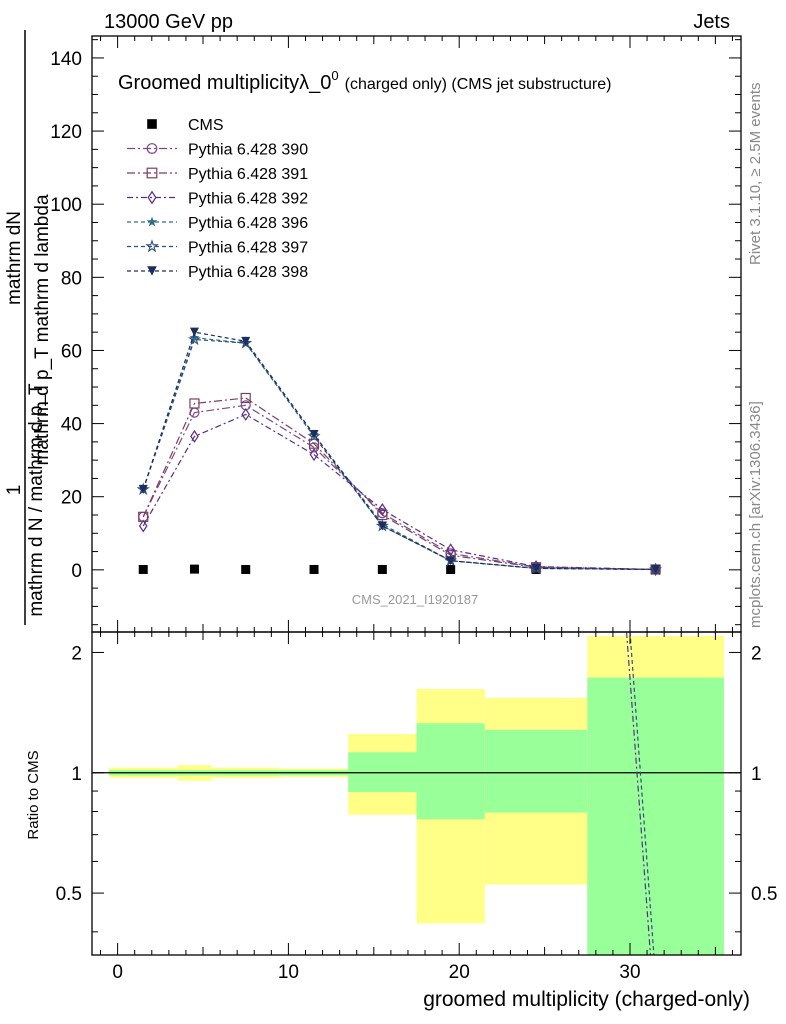  What do you see at coordinates (71, 498) in the screenshot?
I see `y-tick-label: 20` at bounding box center [71, 498].